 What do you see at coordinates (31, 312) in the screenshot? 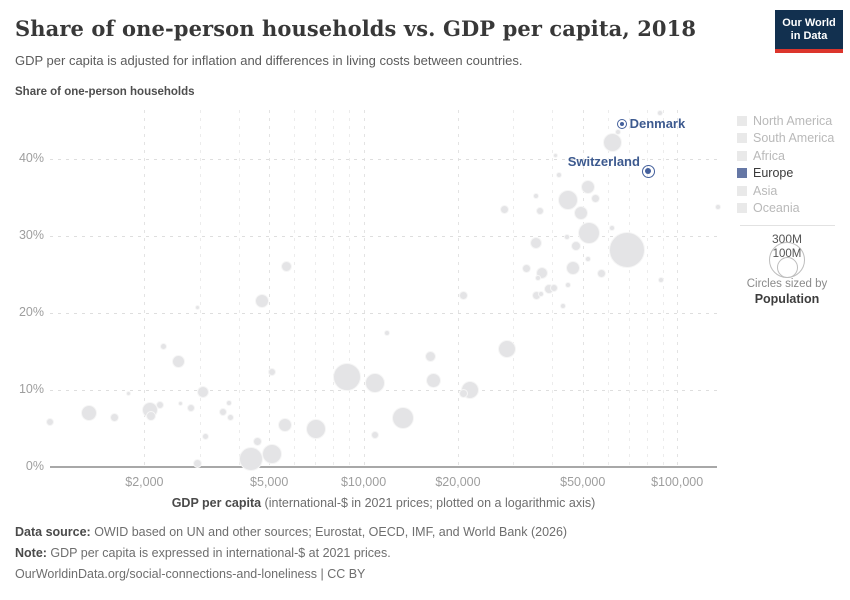
I see `y-tick-label: 20%` at bounding box center [31, 312].